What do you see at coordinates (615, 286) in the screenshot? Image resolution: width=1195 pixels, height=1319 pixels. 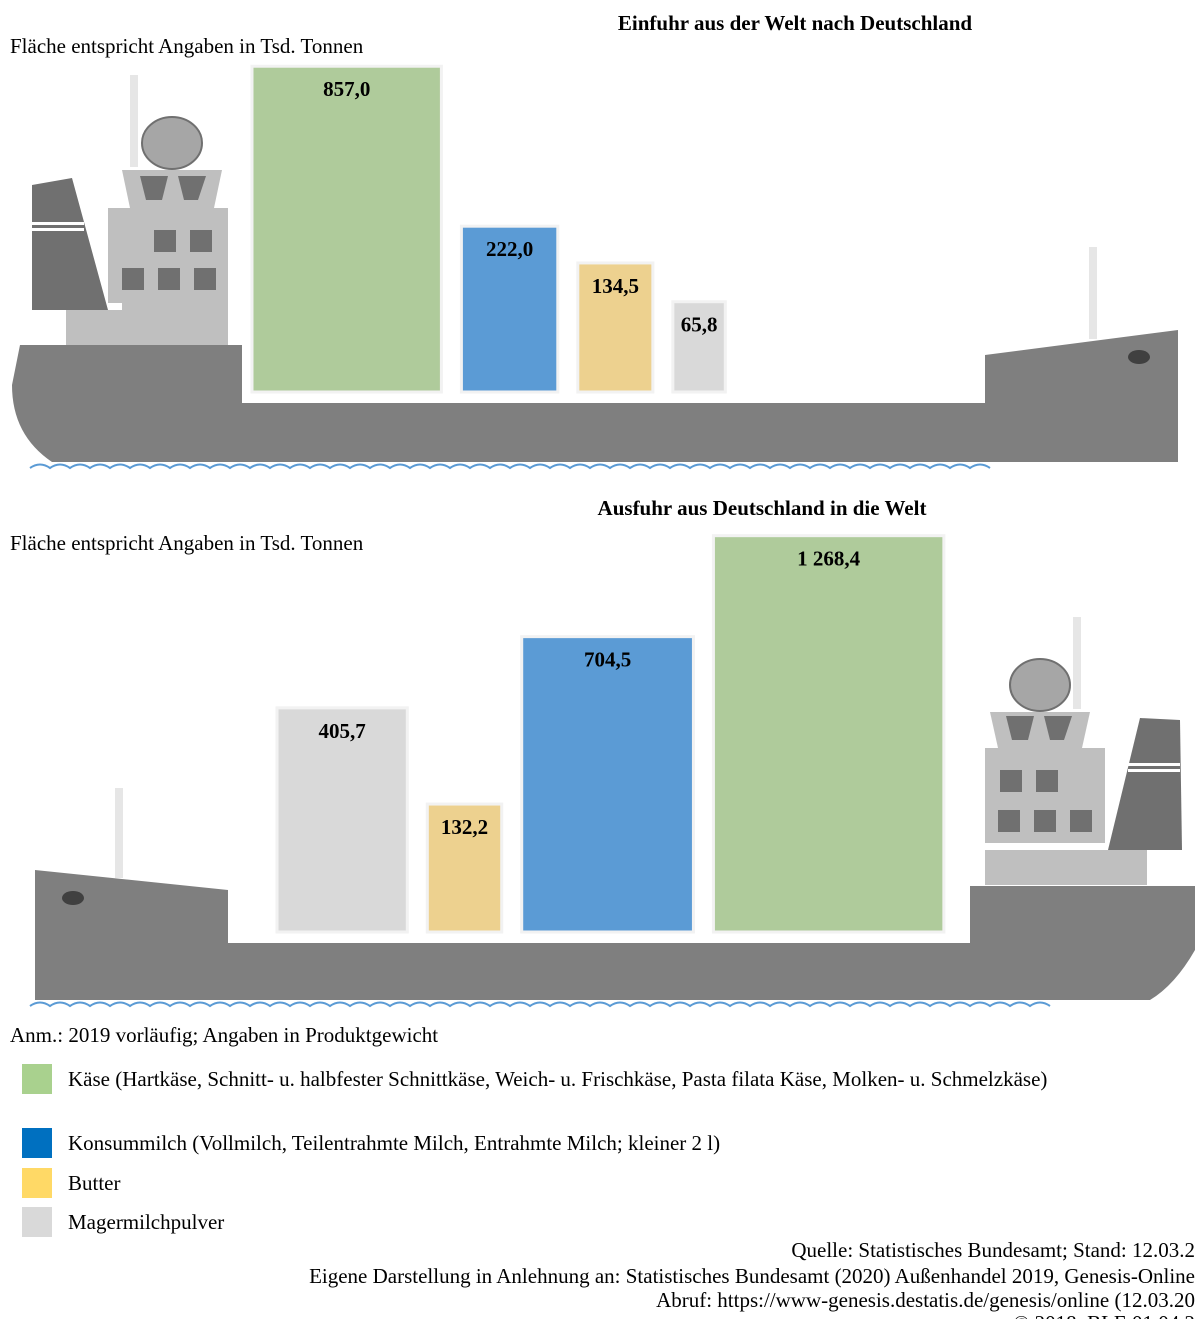 I see `value-label: 134,5` at bounding box center [615, 286].